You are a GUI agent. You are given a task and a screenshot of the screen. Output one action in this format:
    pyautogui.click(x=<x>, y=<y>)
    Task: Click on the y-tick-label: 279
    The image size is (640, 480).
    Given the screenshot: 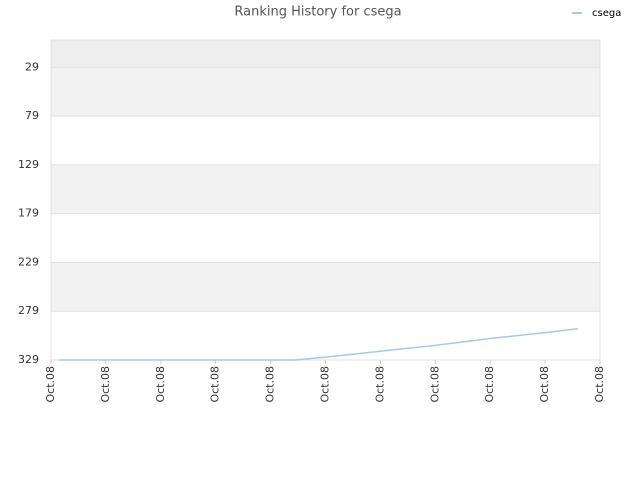 What is the action you would take?
    pyautogui.click(x=28, y=310)
    